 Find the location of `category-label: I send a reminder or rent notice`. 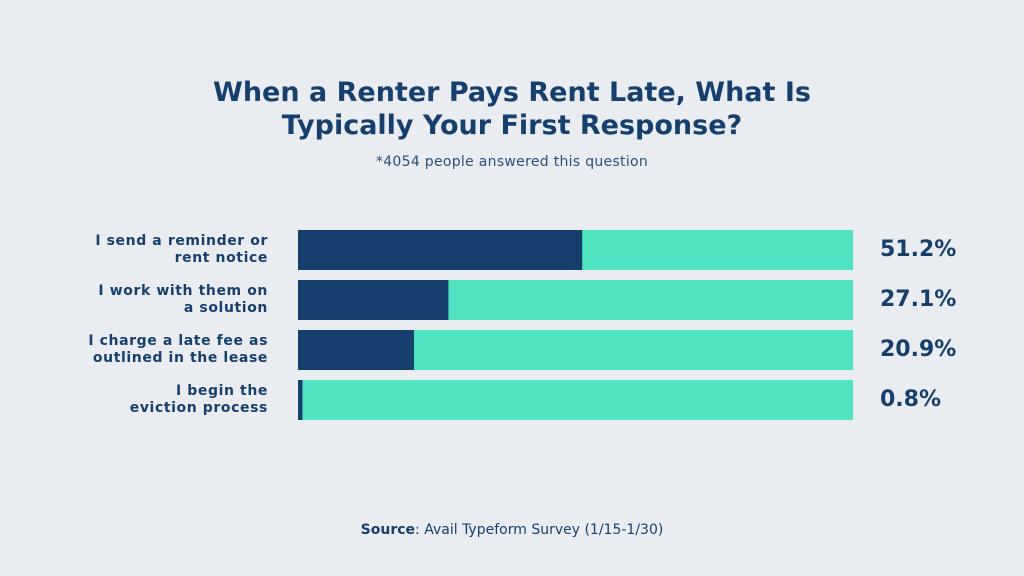

category-label: I send a reminder or rent notice is located at coordinates (181, 249).